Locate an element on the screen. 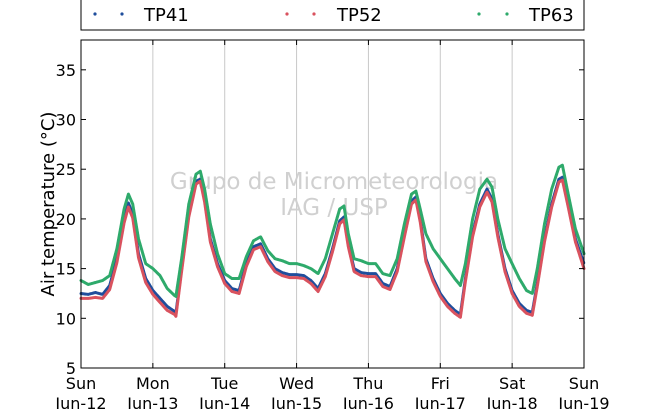  x-tick-label-date-0: Jun-12 is located at coordinates (80, 401).